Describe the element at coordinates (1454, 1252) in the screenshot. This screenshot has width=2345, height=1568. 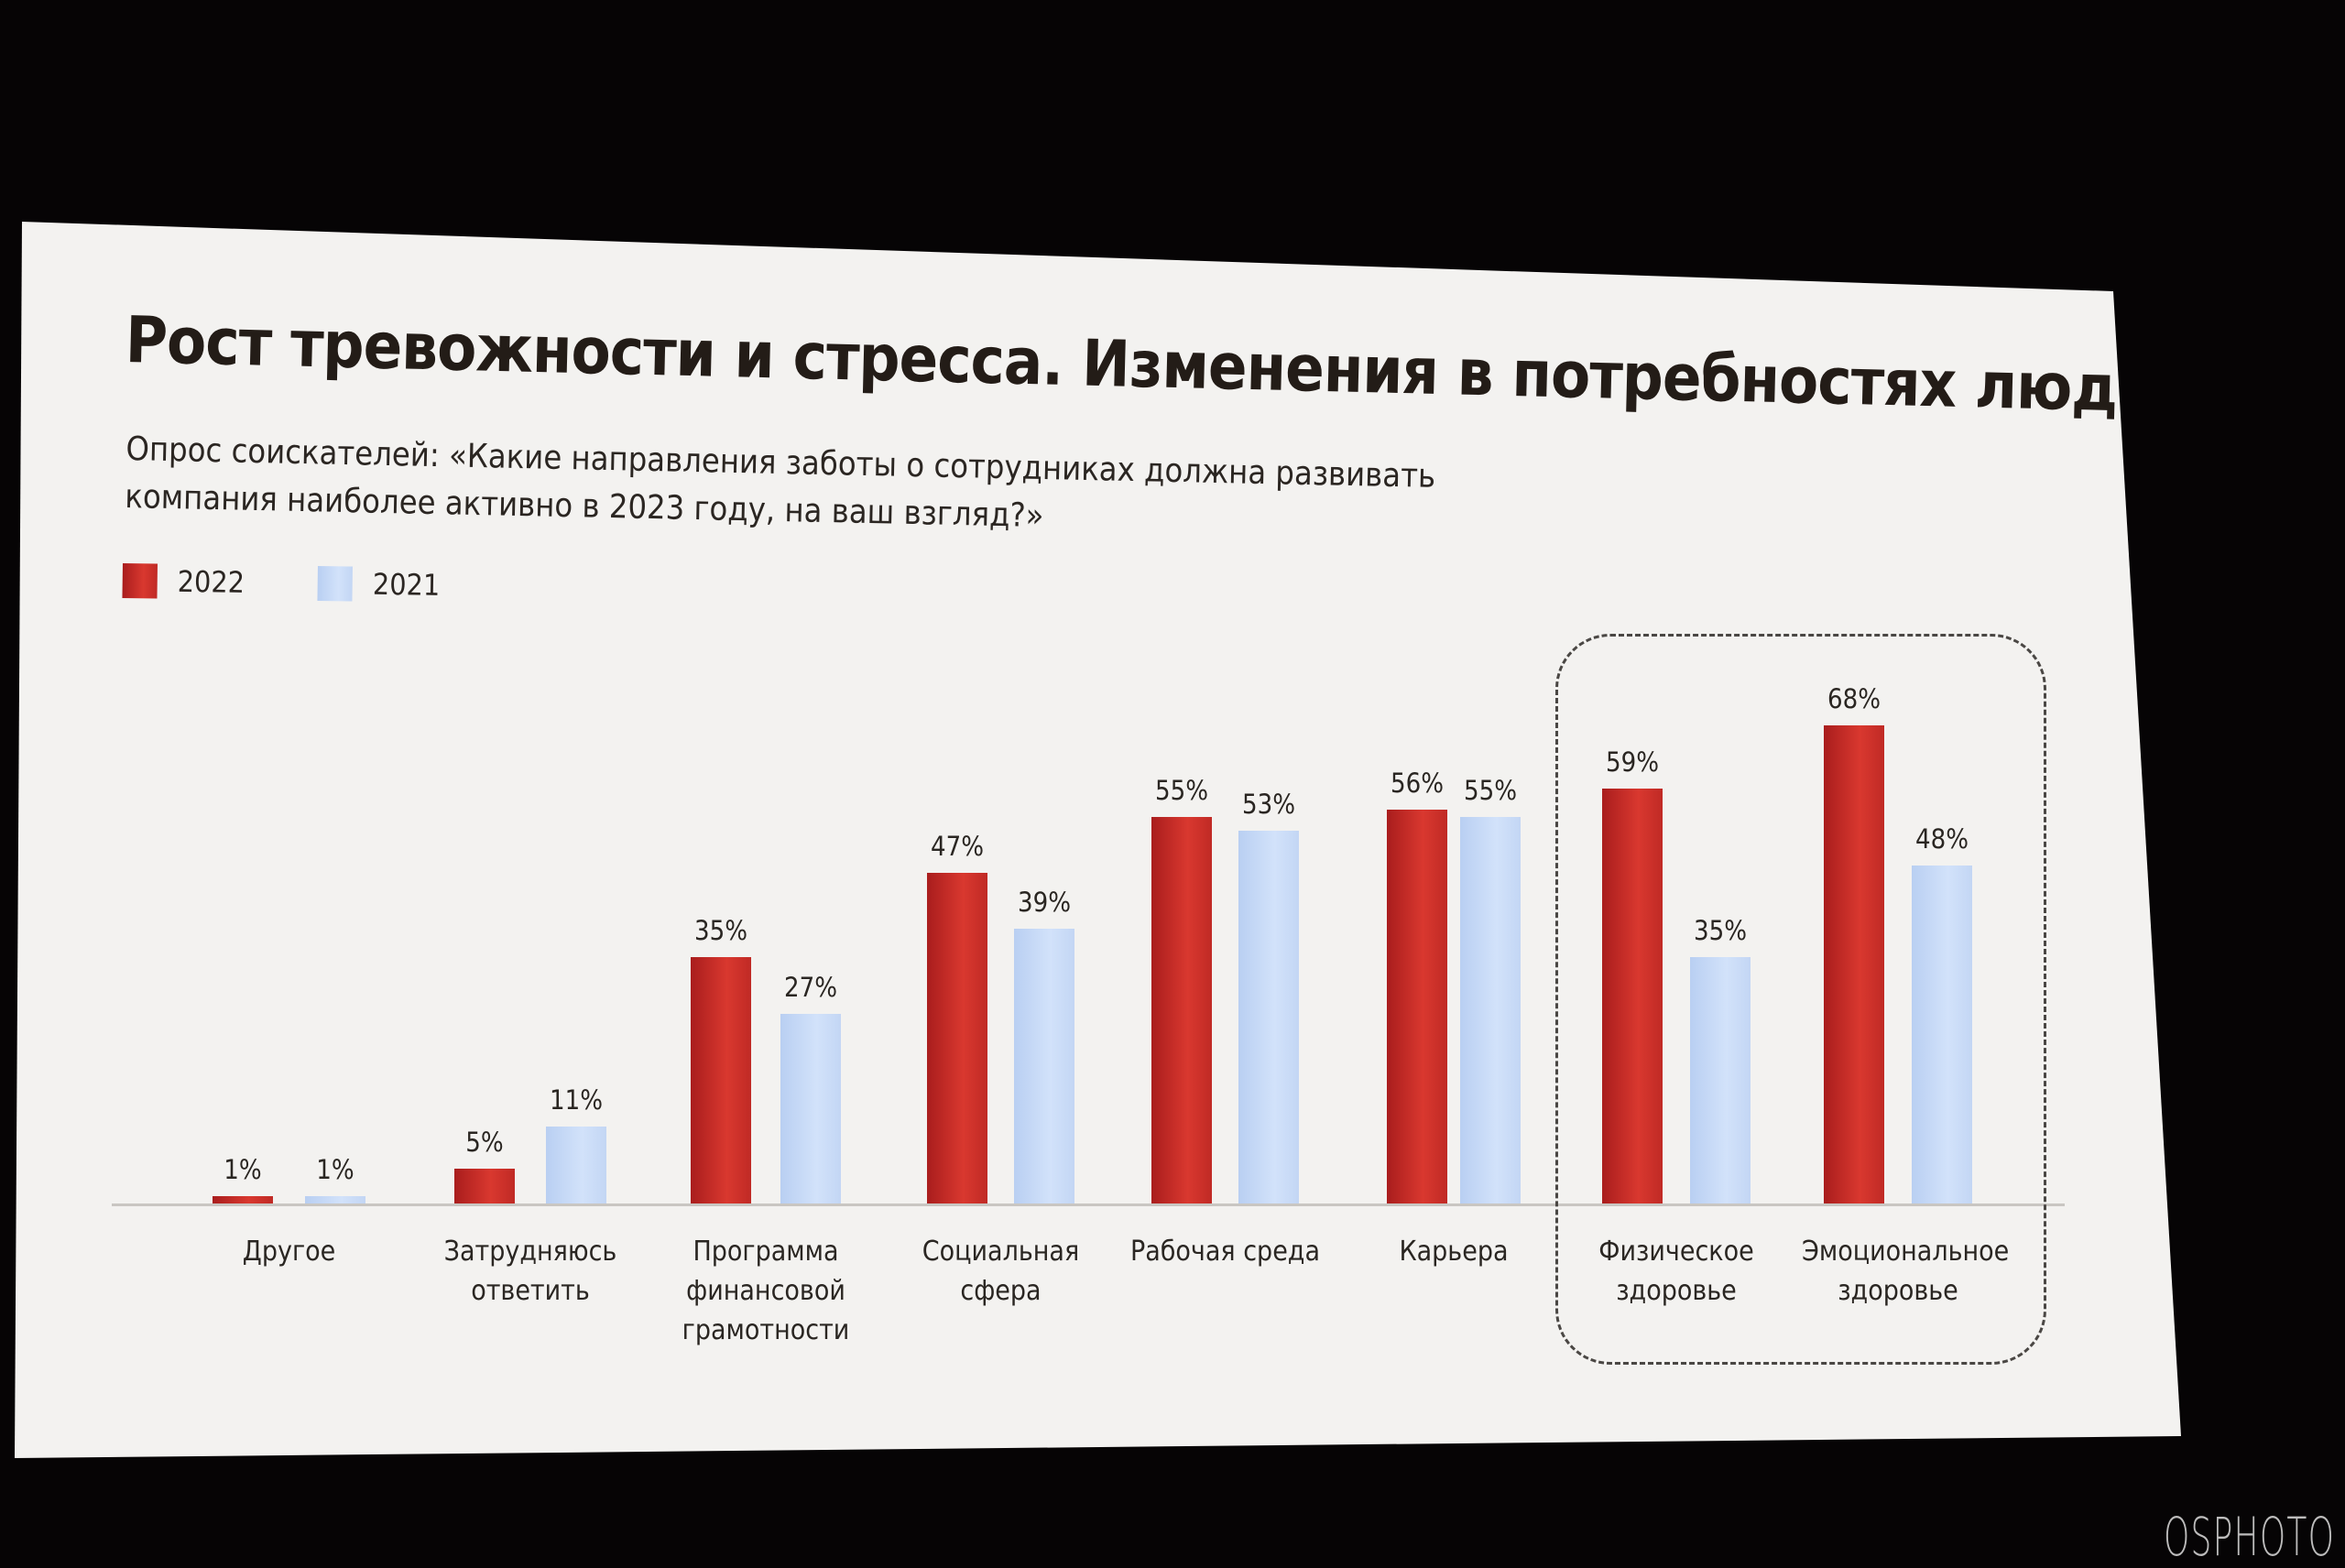
I see `x-tick-label-6: Карьера` at that location.